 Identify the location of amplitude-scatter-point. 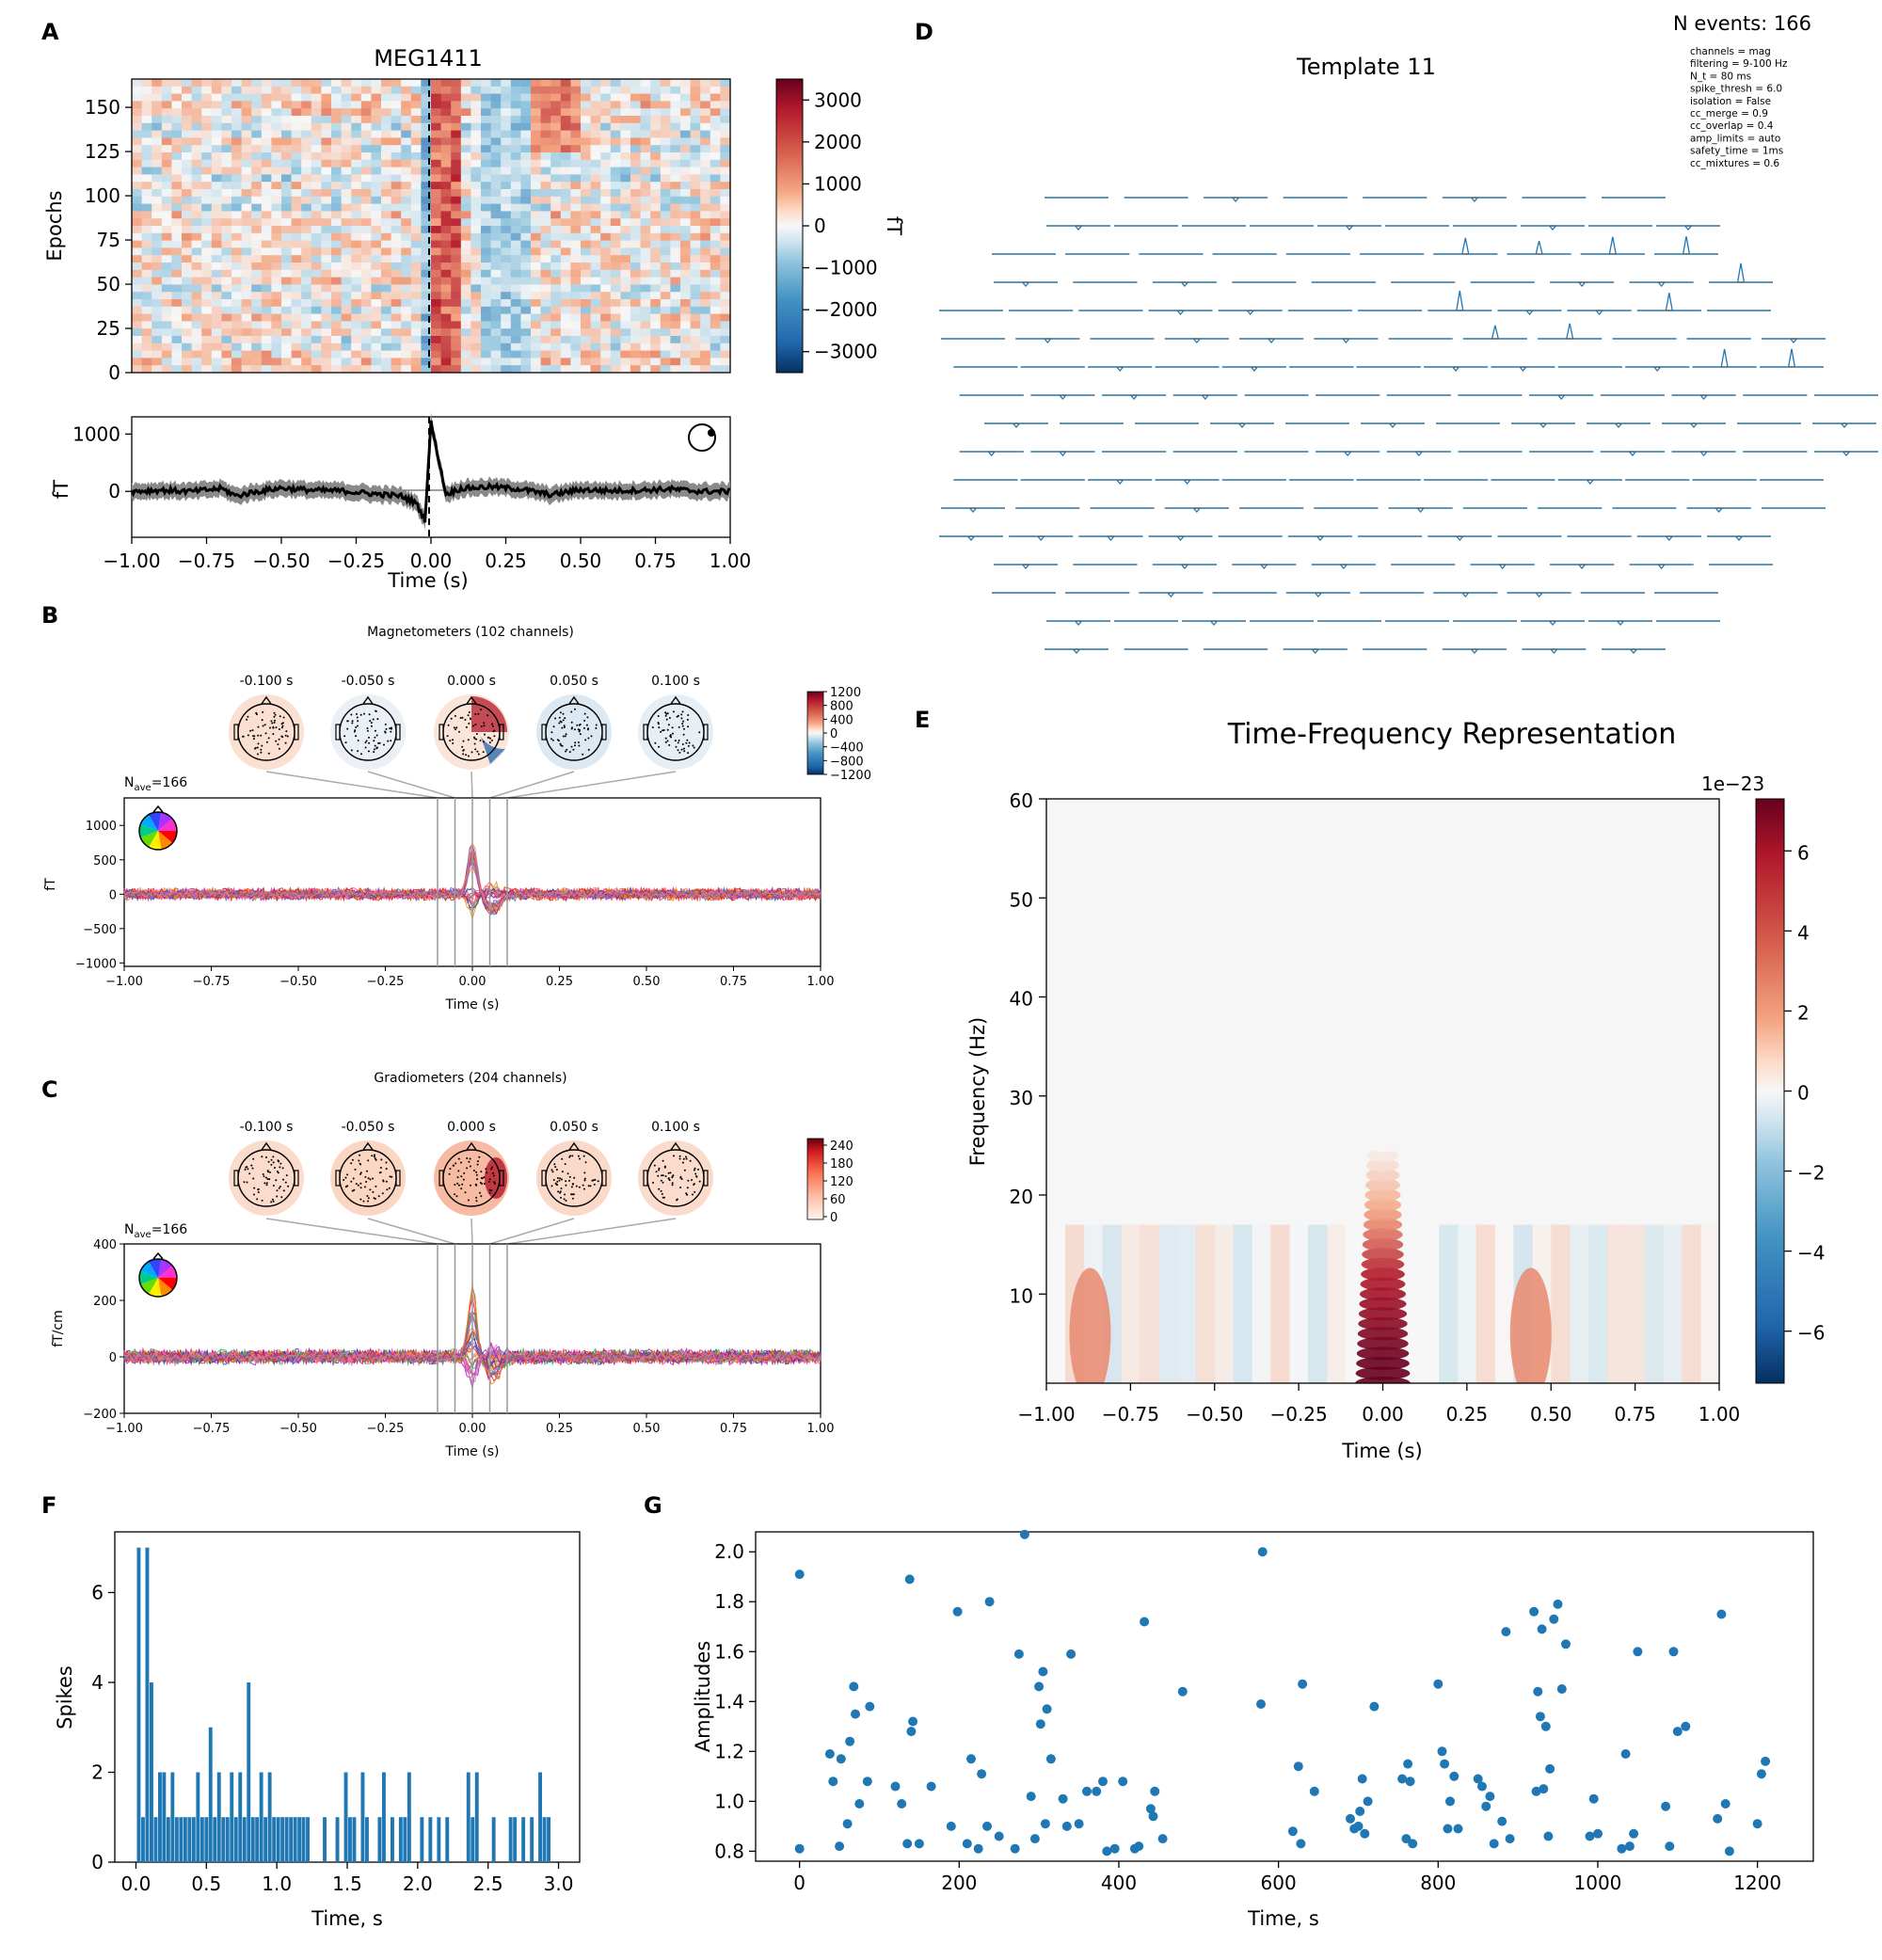
(1350, 1818).